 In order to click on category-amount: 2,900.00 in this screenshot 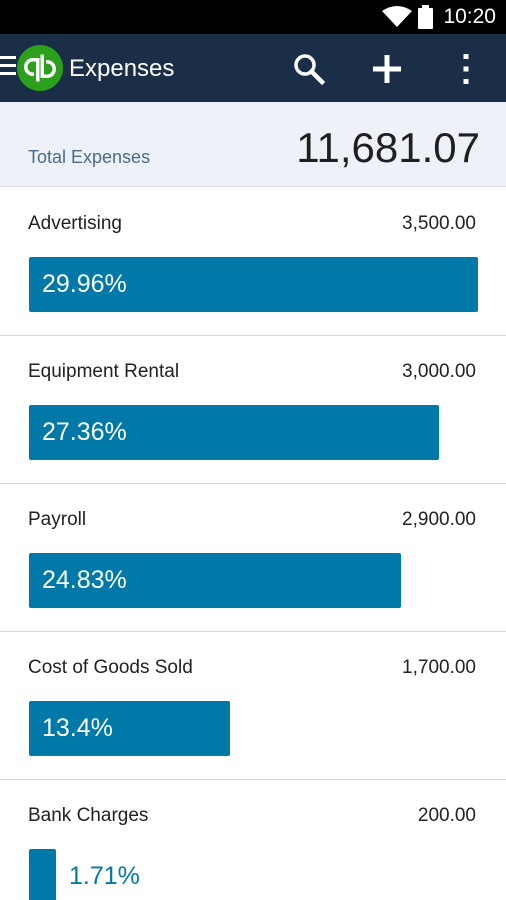, I will do `click(439, 519)`.